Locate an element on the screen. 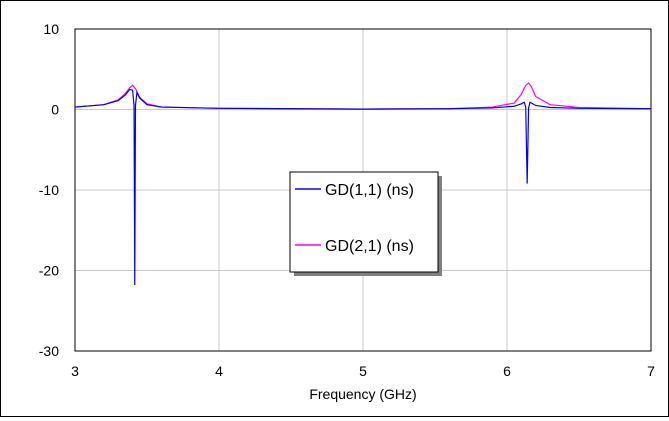  y-tick-label: 10 is located at coordinates (51, 29).